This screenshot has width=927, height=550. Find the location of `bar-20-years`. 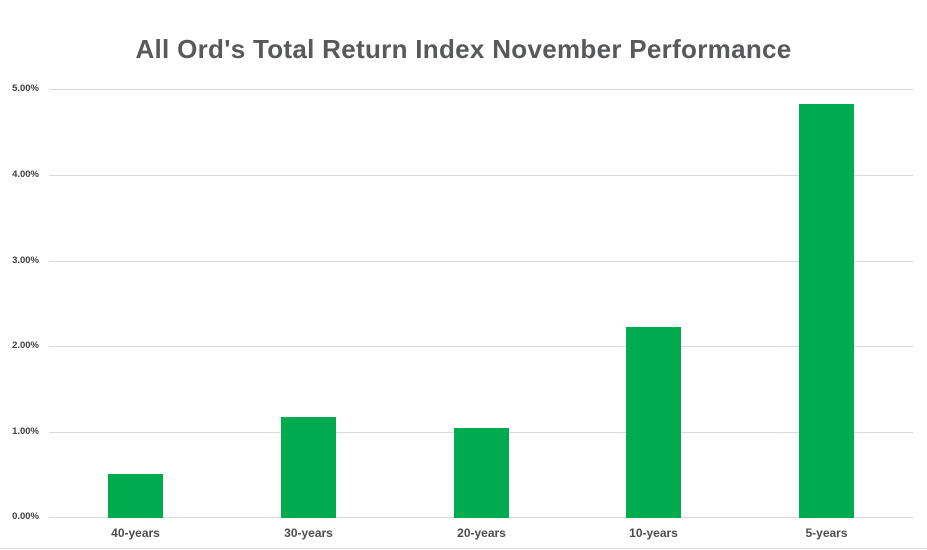

bar-20-years is located at coordinates (481, 473).